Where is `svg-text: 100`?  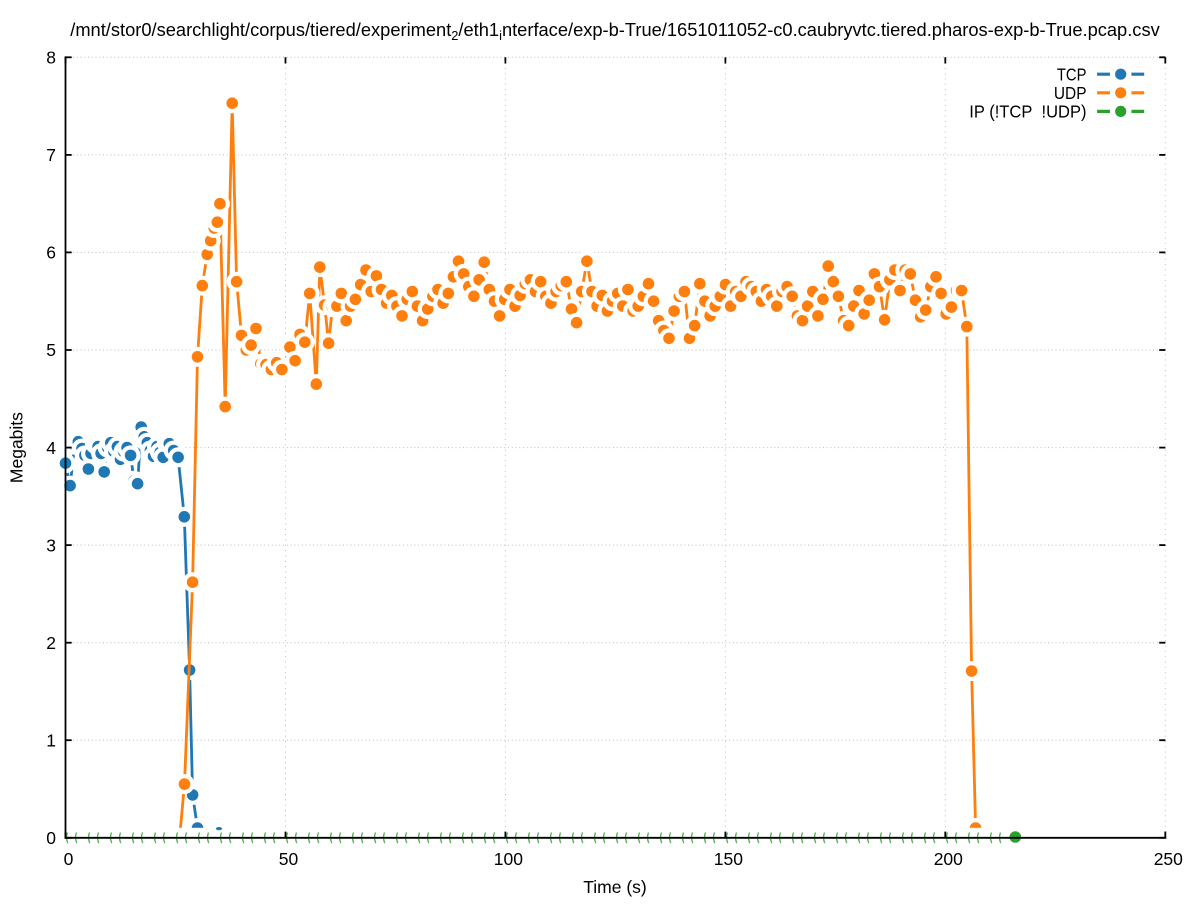 svg-text: 100 is located at coordinates (508, 859).